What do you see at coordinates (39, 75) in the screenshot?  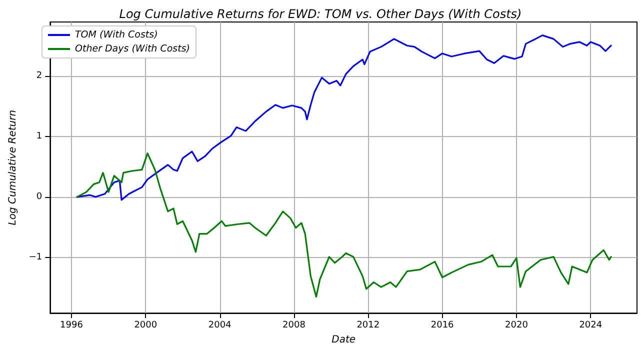 I see `y-tick-label: 2` at bounding box center [39, 75].